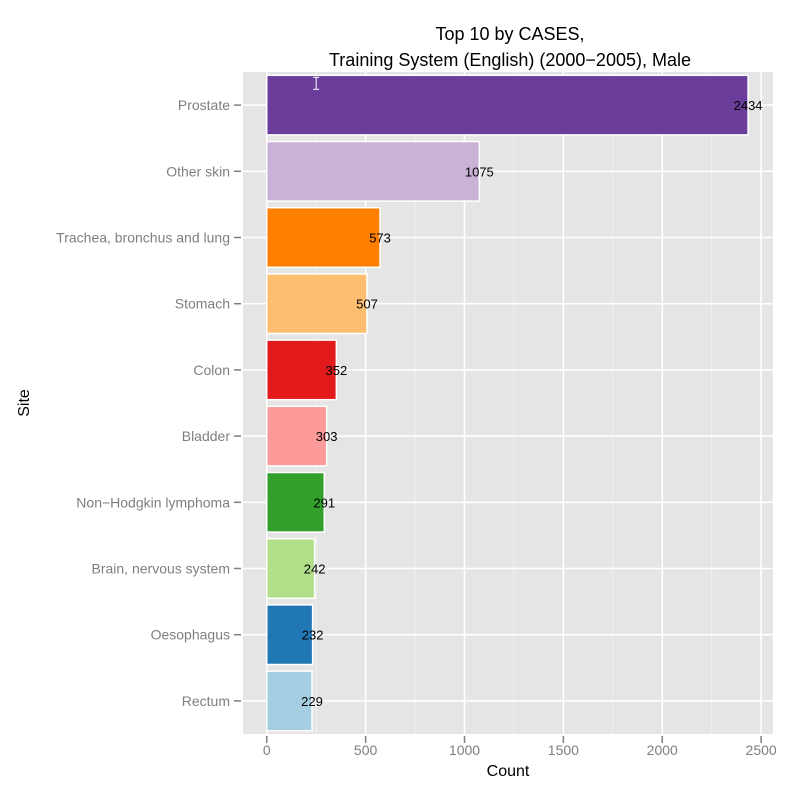  I want to click on data-label: 242, so click(315, 569).